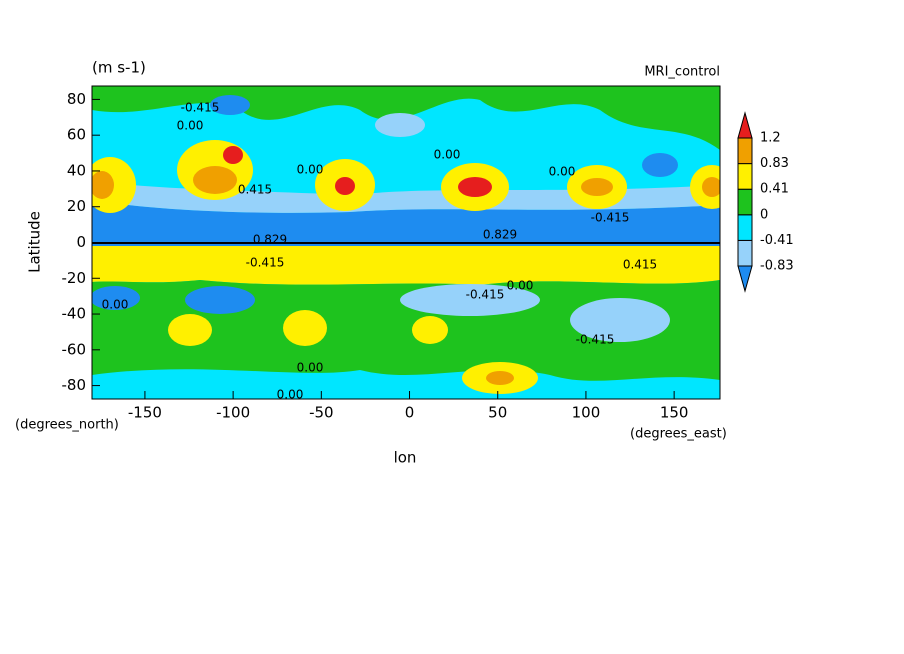 The image size is (904, 654). Describe the element at coordinates (35, 242) in the screenshot. I see `y-axis-label: Latitude` at that location.